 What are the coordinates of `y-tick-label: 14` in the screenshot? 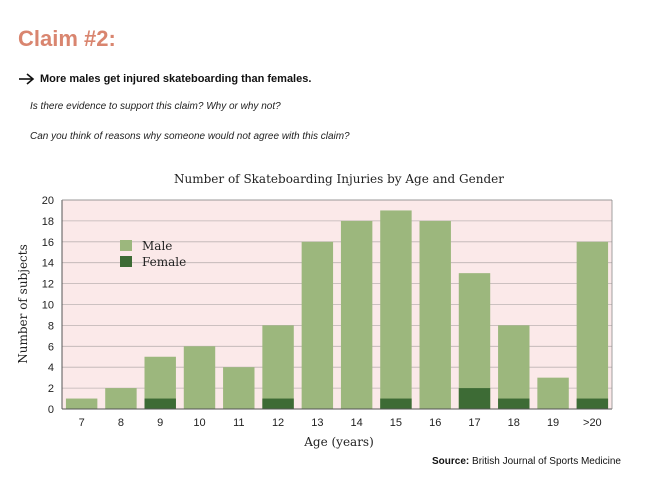 It's located at (48, 264).